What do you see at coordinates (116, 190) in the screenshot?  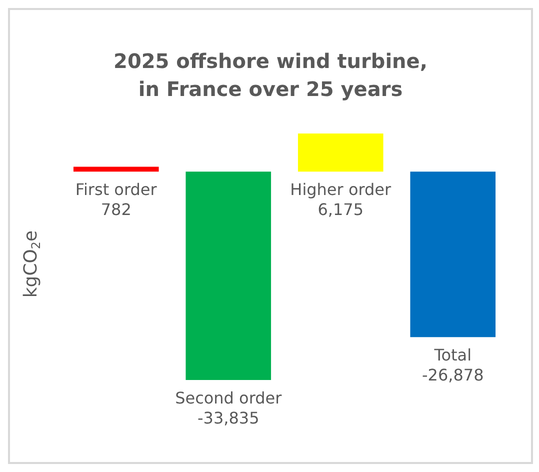 I see `x-tick-label: First order` at bounding box center [116, 190].